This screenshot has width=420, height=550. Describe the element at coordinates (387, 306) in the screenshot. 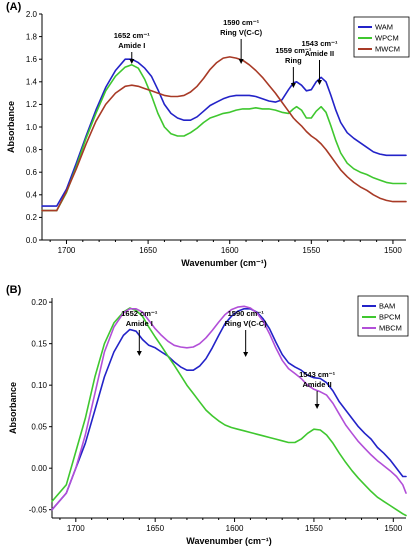

I see `legend-label: BAM` at that location.